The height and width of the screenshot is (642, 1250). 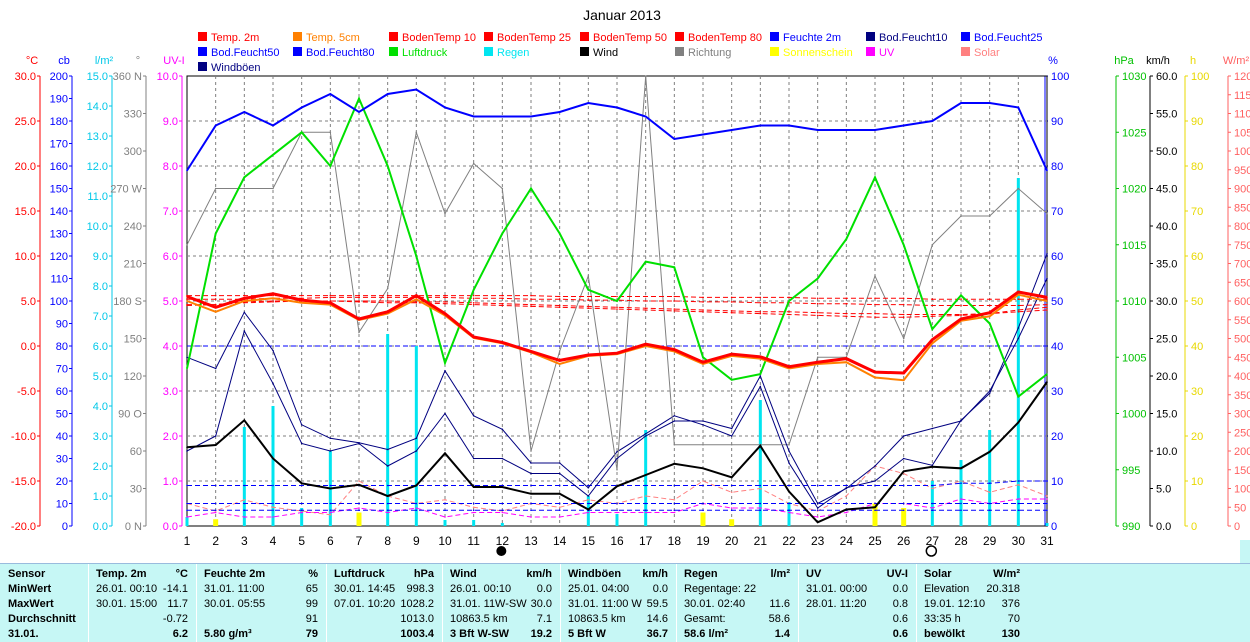 What do you see at coordinates (1245, 551) in the screenshot?
I see `scroll-handle` at bounding box center [1245, 551].